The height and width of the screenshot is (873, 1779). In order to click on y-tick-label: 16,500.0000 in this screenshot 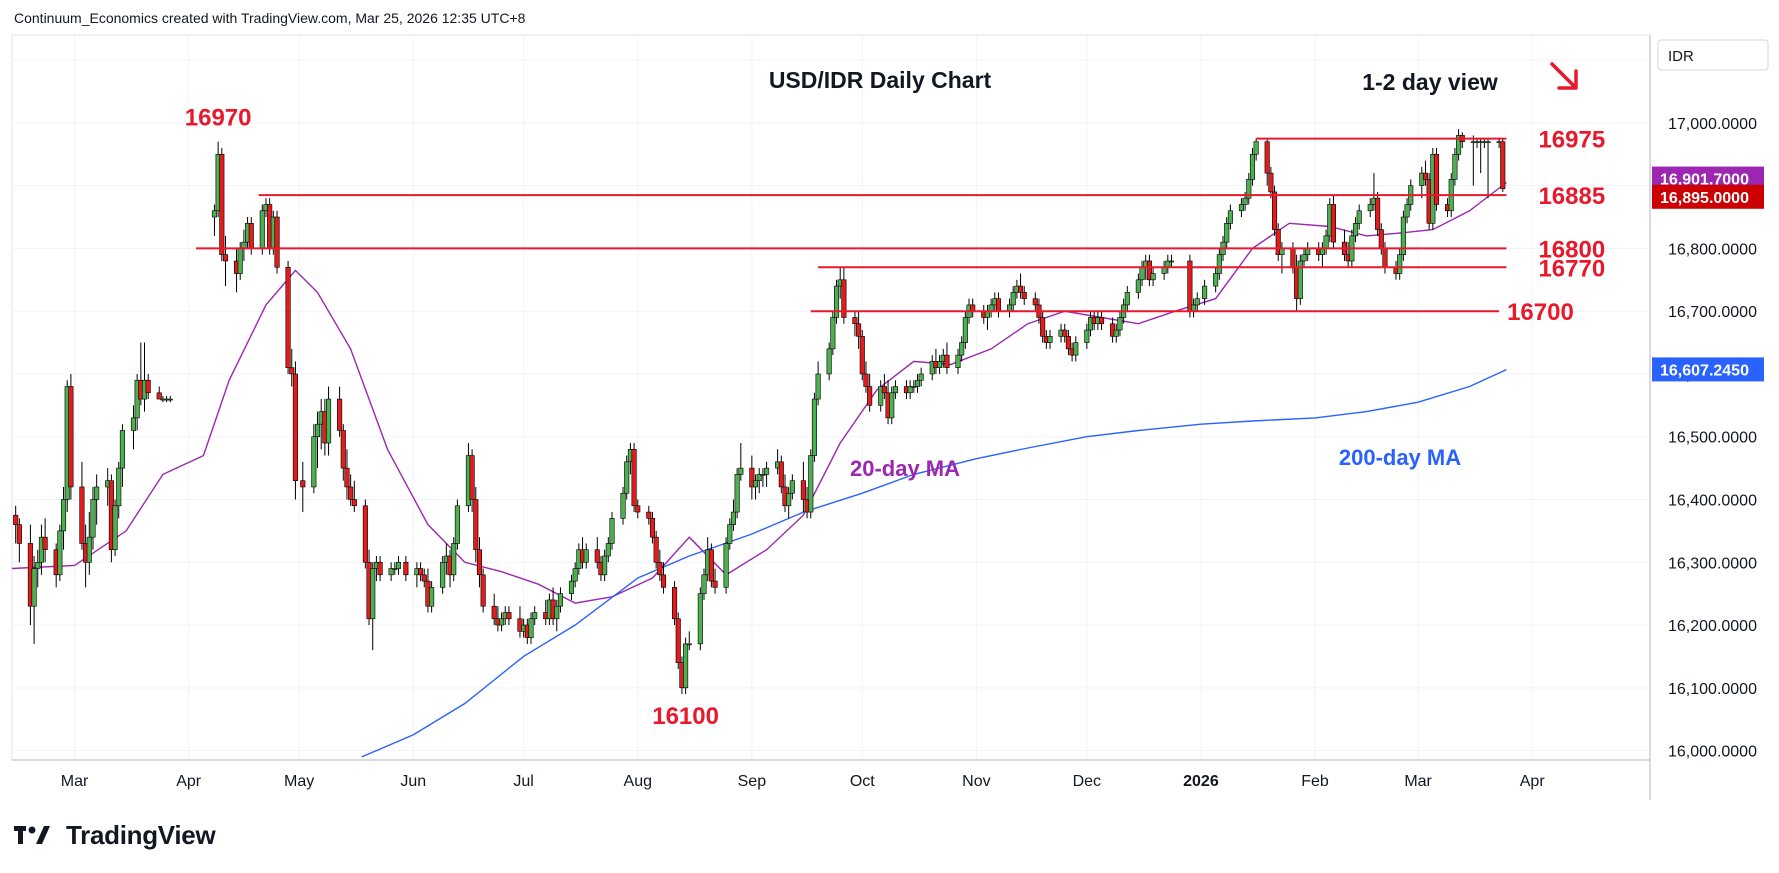, I will do `click(1712, 438)`.